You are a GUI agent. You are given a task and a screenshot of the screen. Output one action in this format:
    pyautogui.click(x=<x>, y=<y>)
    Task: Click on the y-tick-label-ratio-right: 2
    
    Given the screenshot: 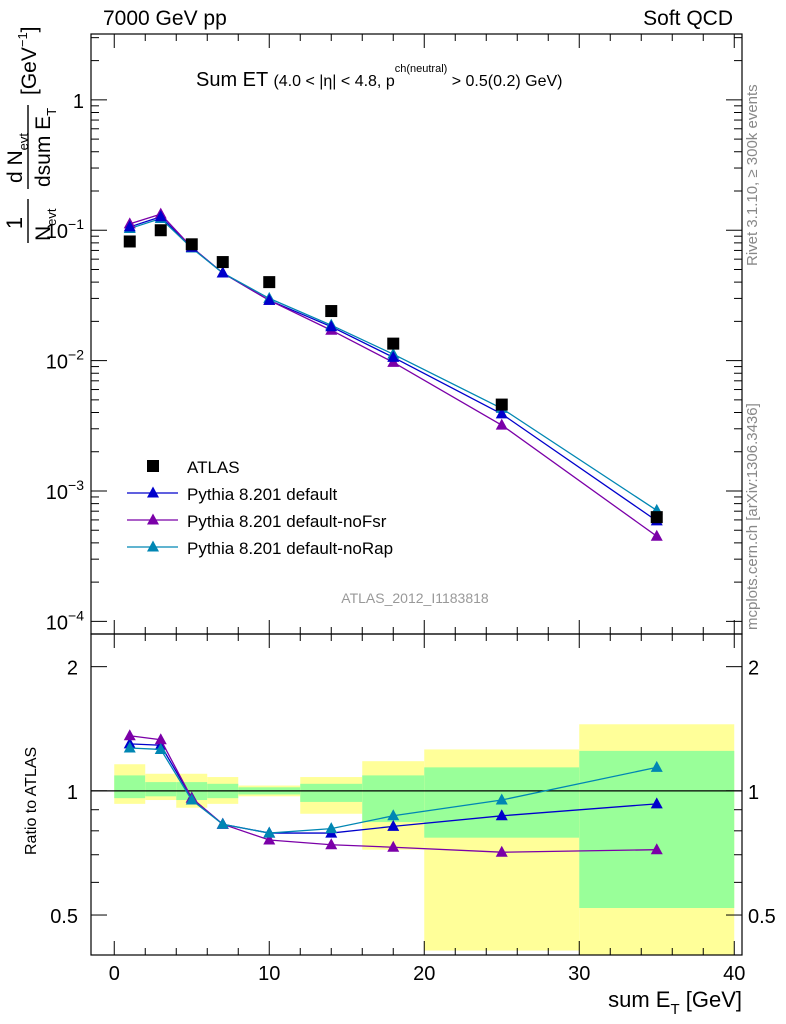 What is the action you would take?
    pyautogui.click(x=753, y=669)
    